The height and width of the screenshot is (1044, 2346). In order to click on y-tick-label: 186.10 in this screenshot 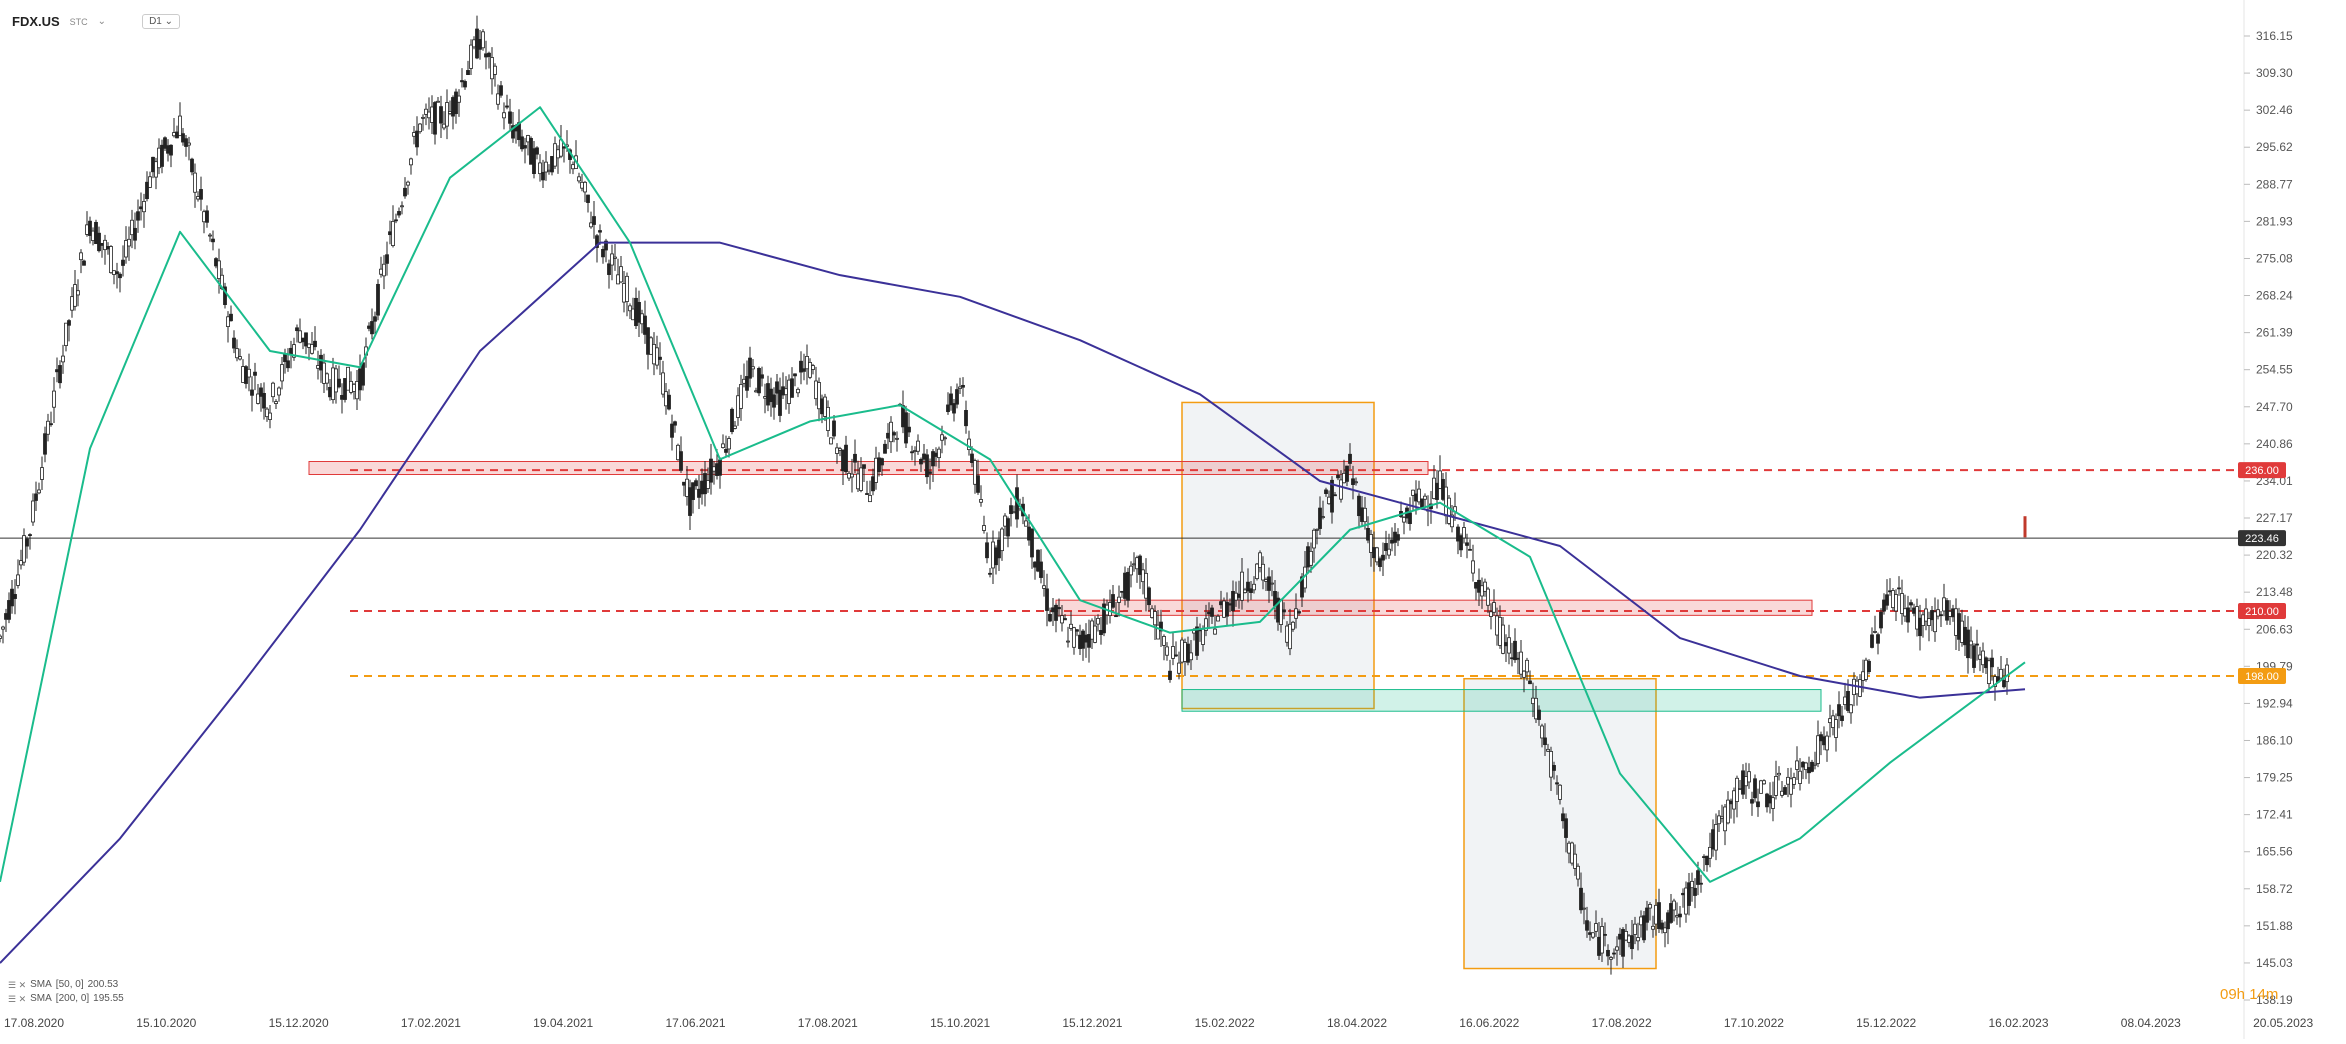, I will do `click(2274, 740)`.